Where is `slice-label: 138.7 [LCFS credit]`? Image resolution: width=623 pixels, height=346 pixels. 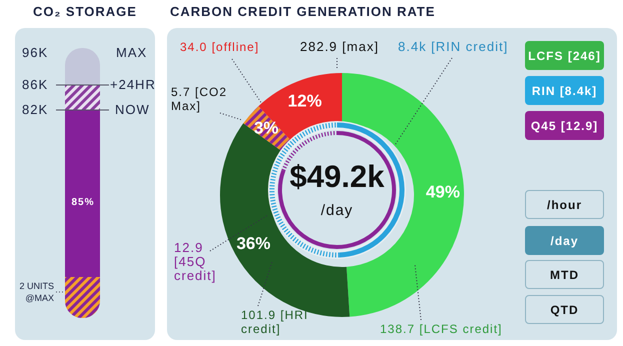 slice-label: 138.7 [LCFS credit] is located at coordinates (442, 329).